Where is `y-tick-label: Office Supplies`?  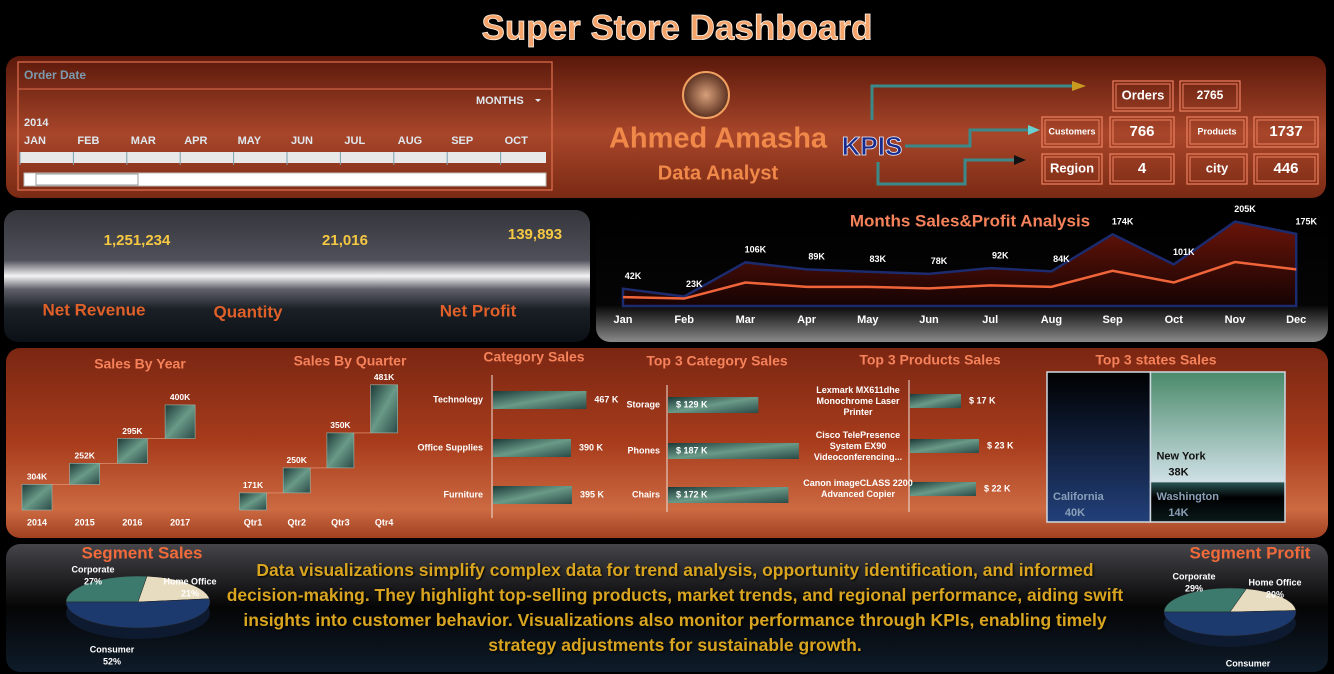 y-tick-label: Office Supplies is located at coordinates (450, 447).